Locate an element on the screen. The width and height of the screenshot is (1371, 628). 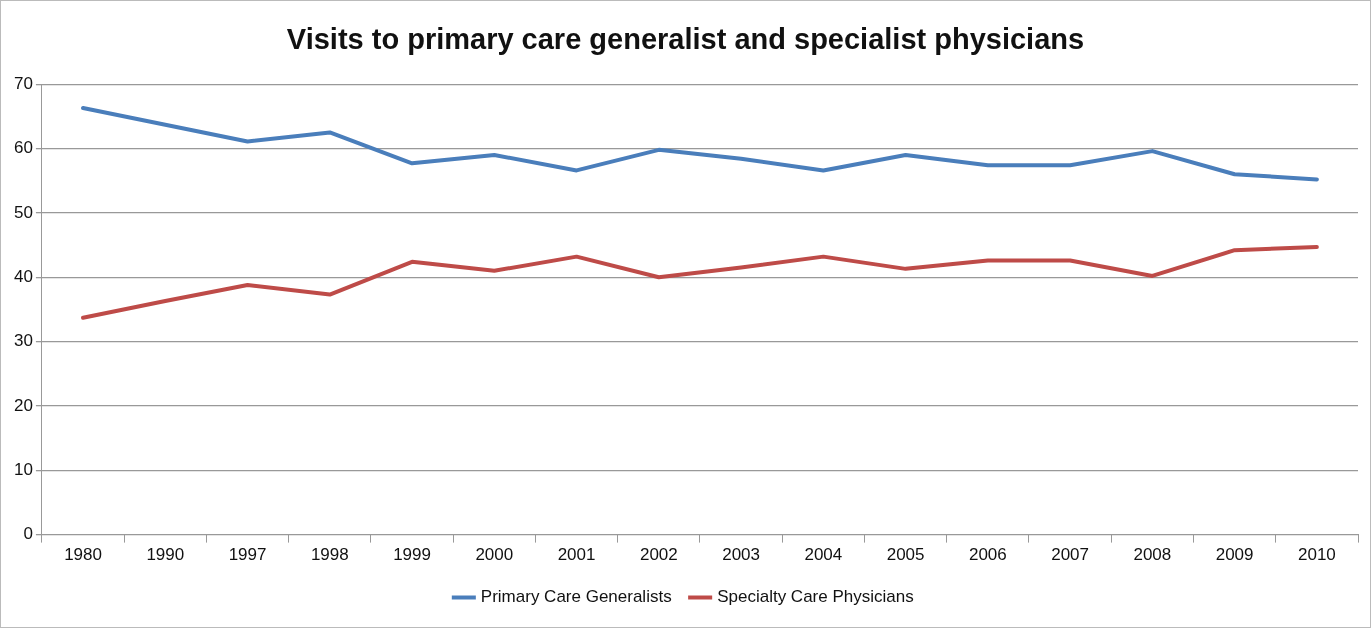
x-tick-label: 1980 is located at coordinates (83, 555).